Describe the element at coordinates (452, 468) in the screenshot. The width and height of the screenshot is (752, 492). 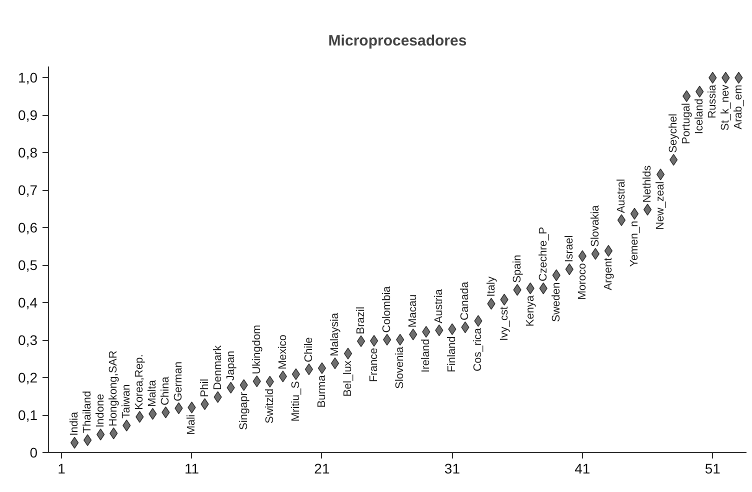
I see `x-tick-label: 31` at that location.